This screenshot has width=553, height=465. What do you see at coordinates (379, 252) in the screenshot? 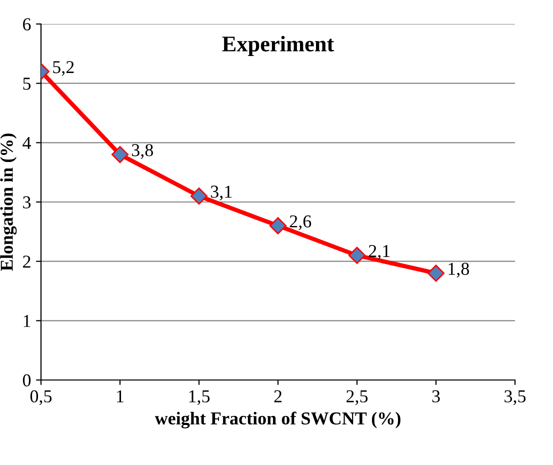
I see `data-label: 2,1` at bounding box center [379, 252].